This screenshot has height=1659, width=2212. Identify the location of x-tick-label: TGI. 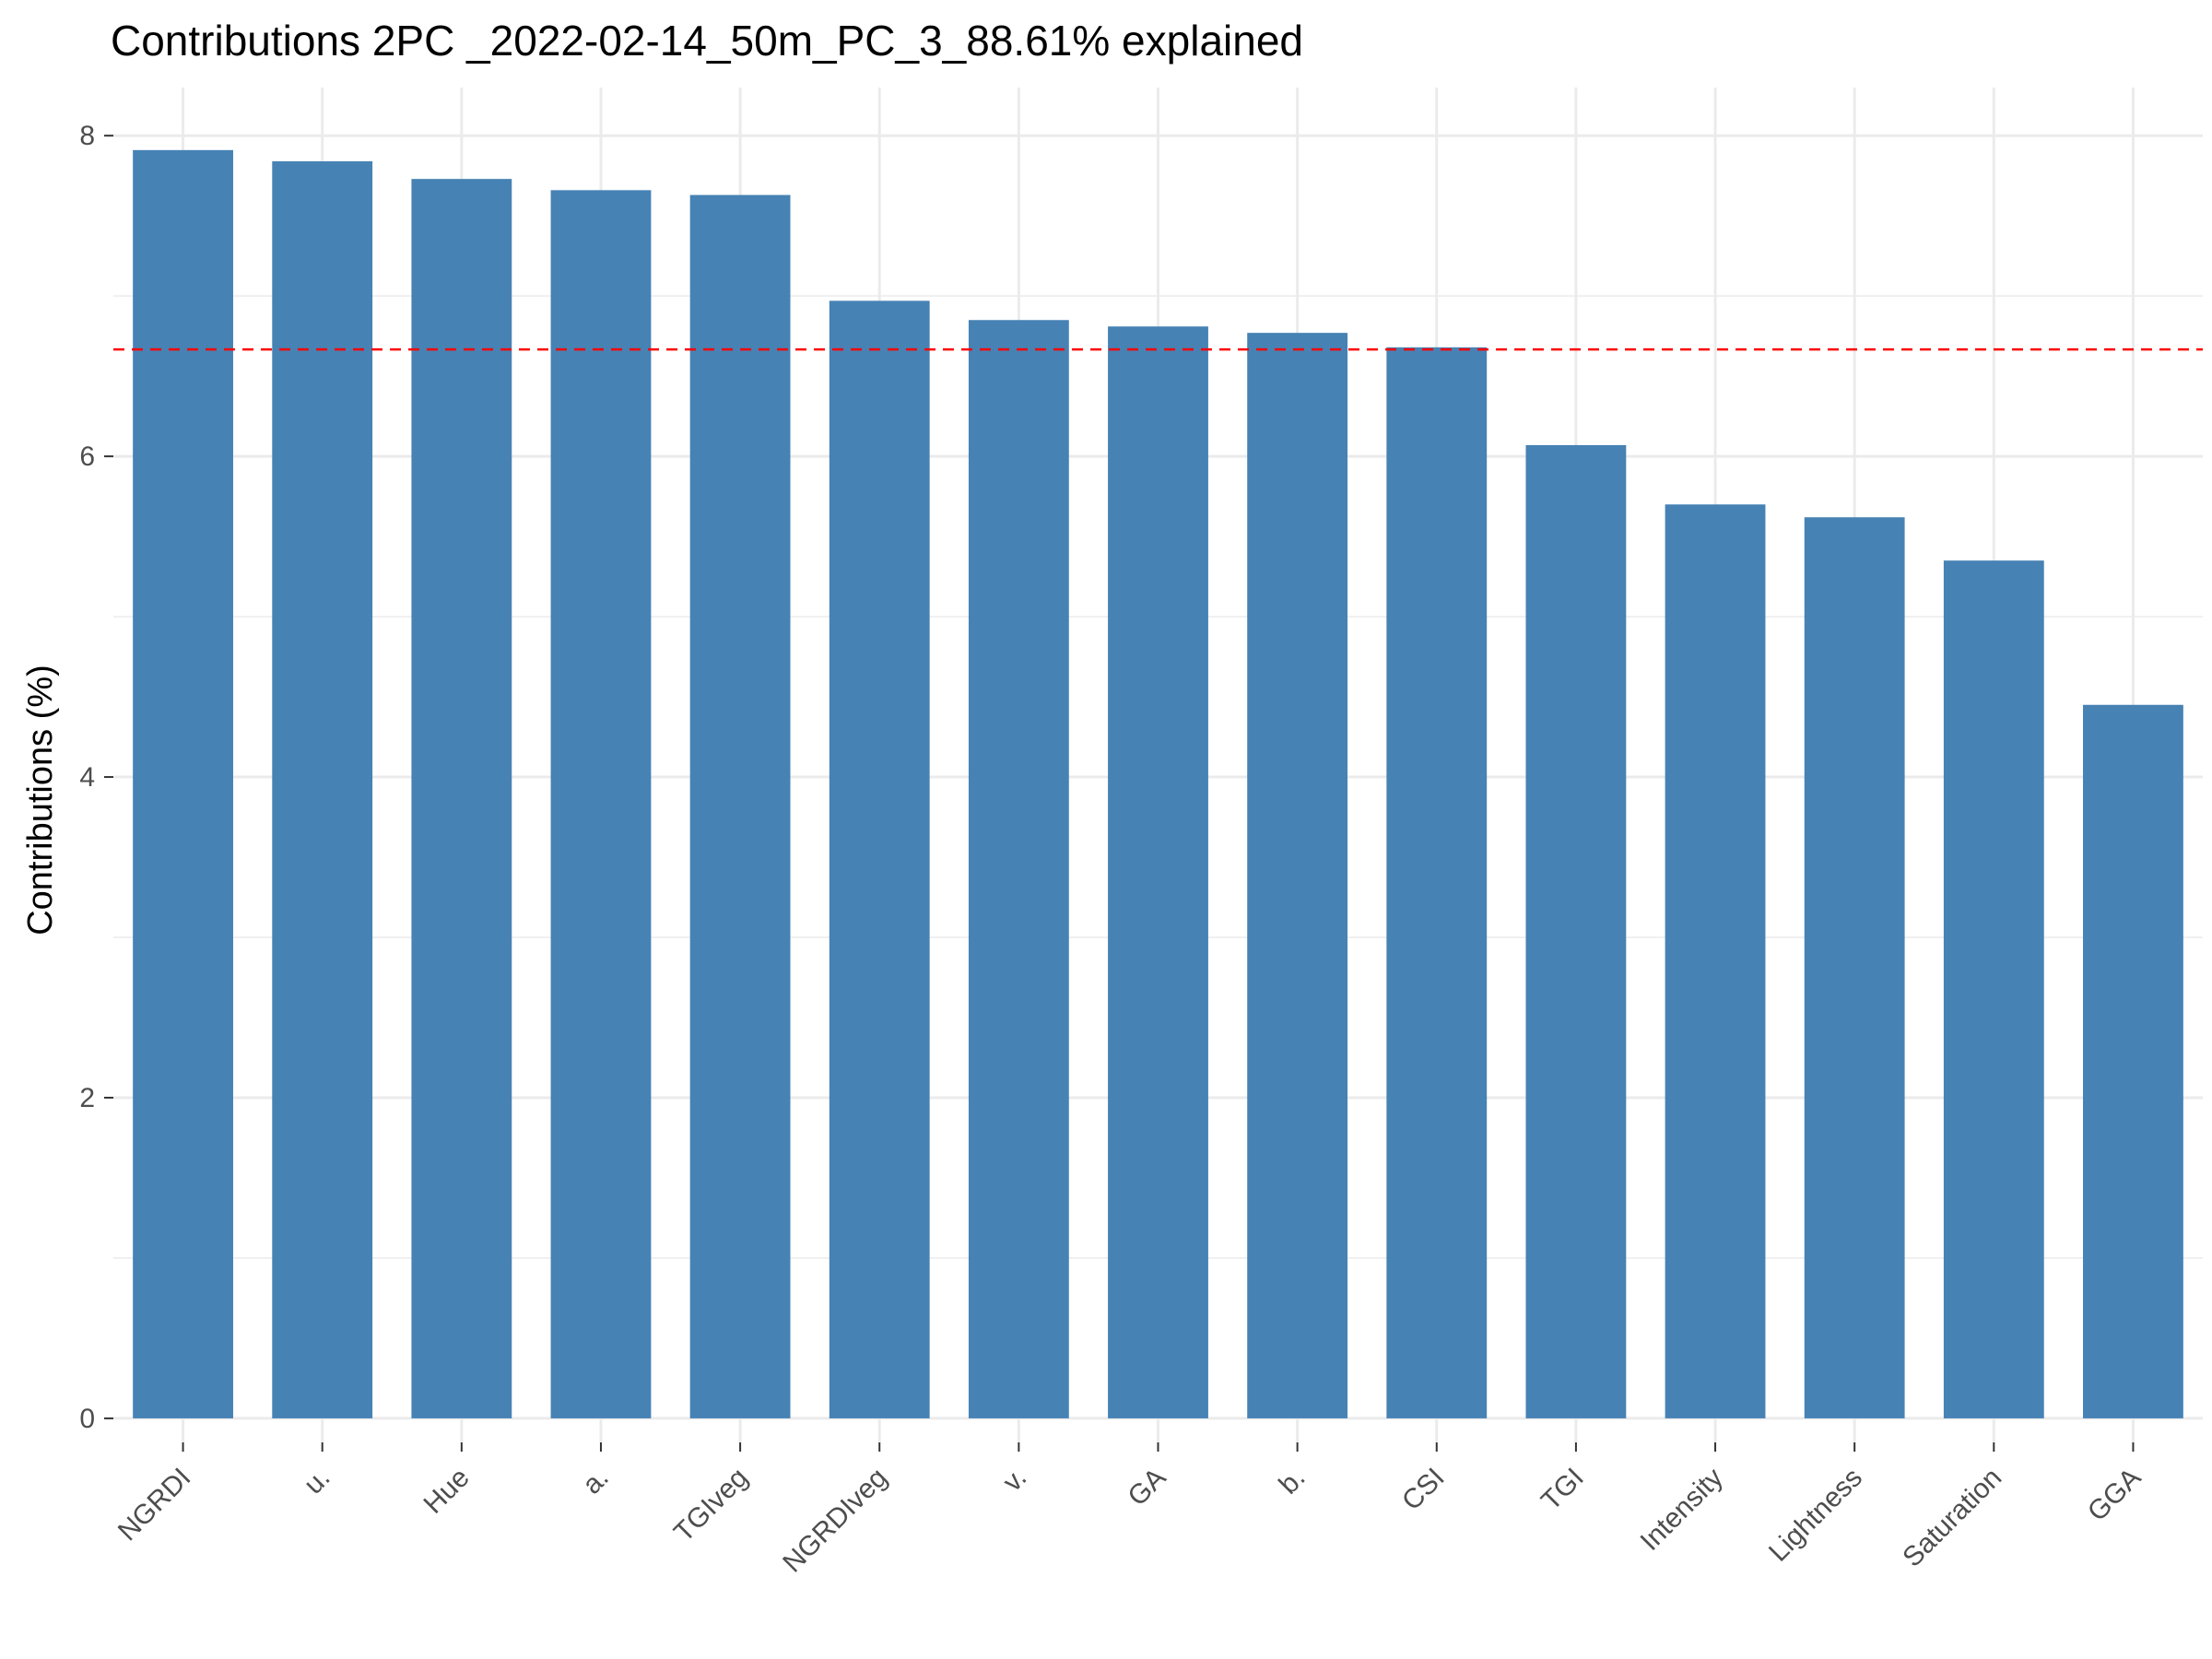
(1562, 1490).